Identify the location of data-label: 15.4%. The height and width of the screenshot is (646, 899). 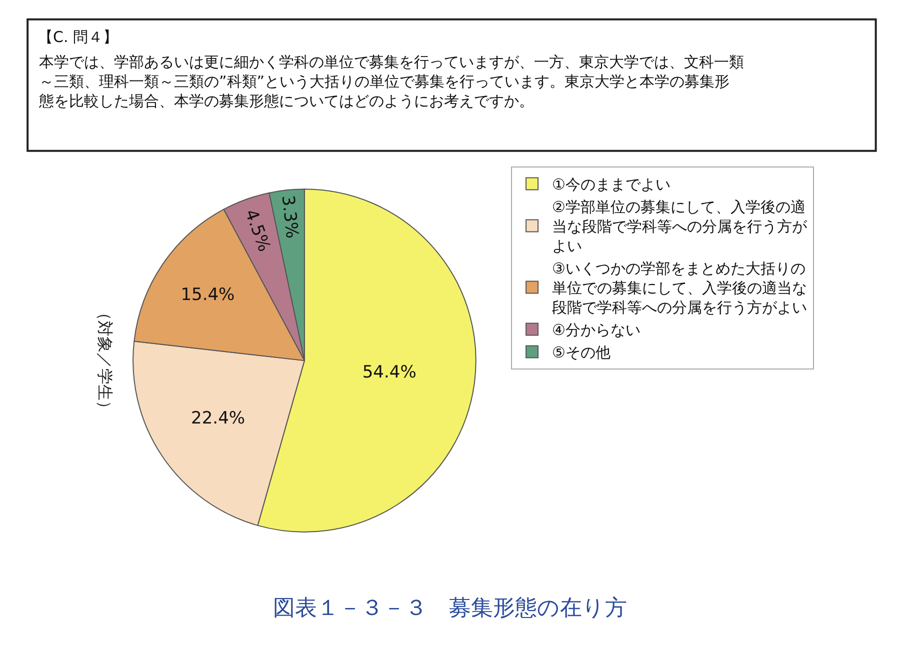
(207, 294).